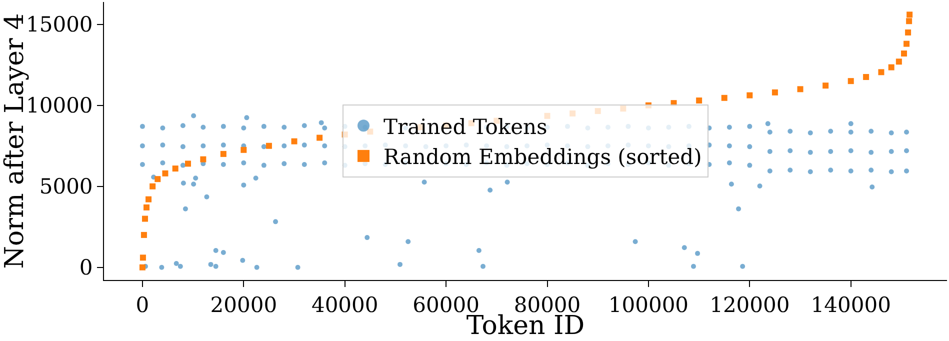  What do you see at coordinates (648, 305) in the screenshot?
I see `x-tick-label: 100000` at bounding box center [648, 305].